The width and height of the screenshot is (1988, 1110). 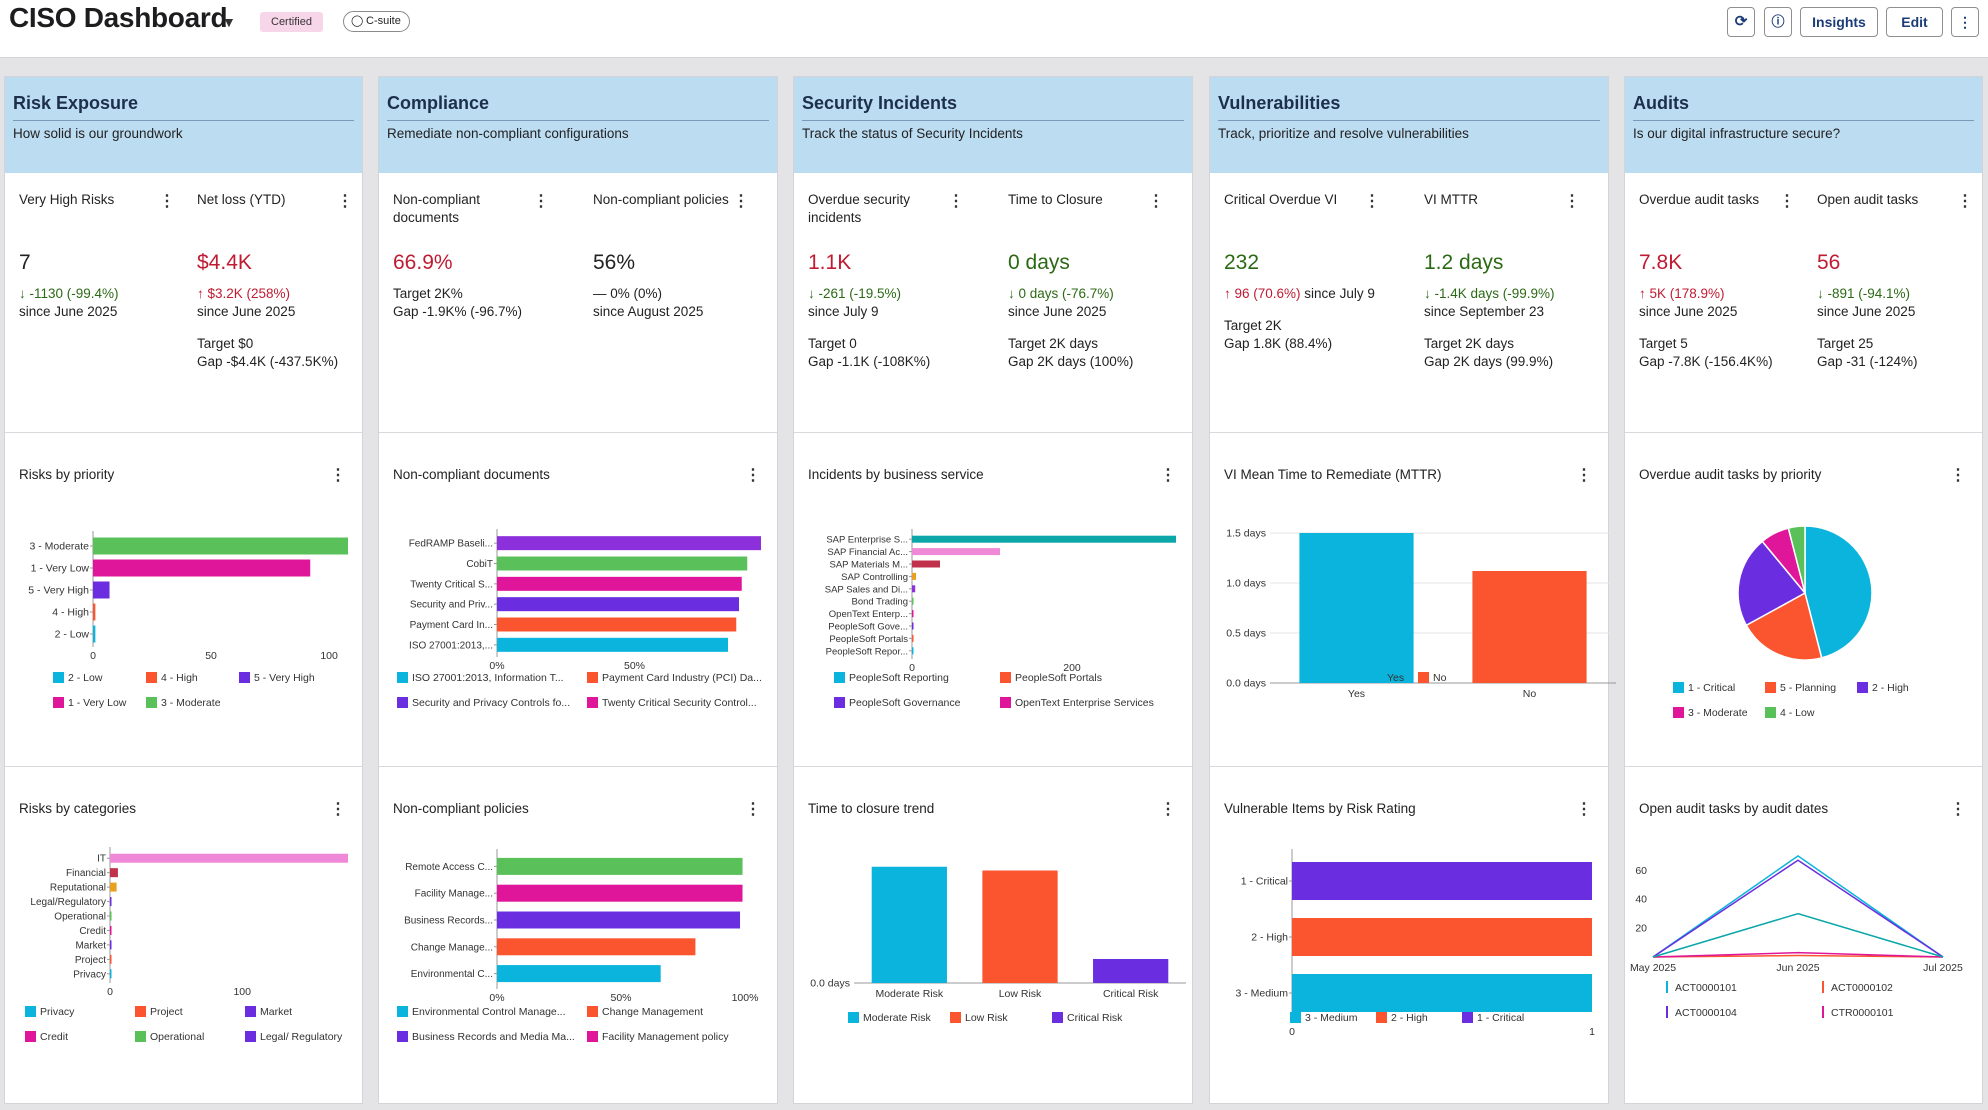 What do you see at coordinates (899, 678) in the screenshot?
I see `legend-item: PeopleSoft Reporting` at bounding box center [899, 678].